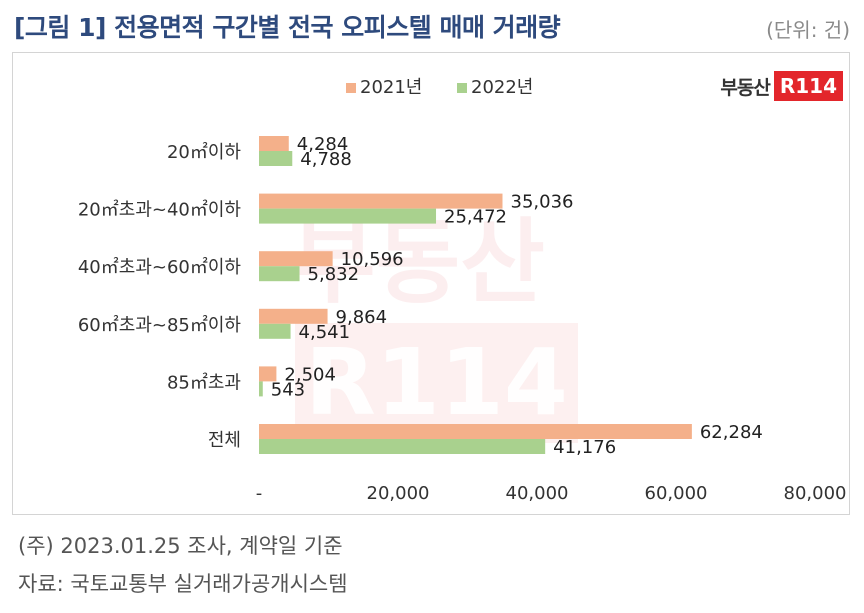 Image resolution: width=864 pixels, height=613 pixels. I want to click on legend-label: 2022년, so click(502, 87).